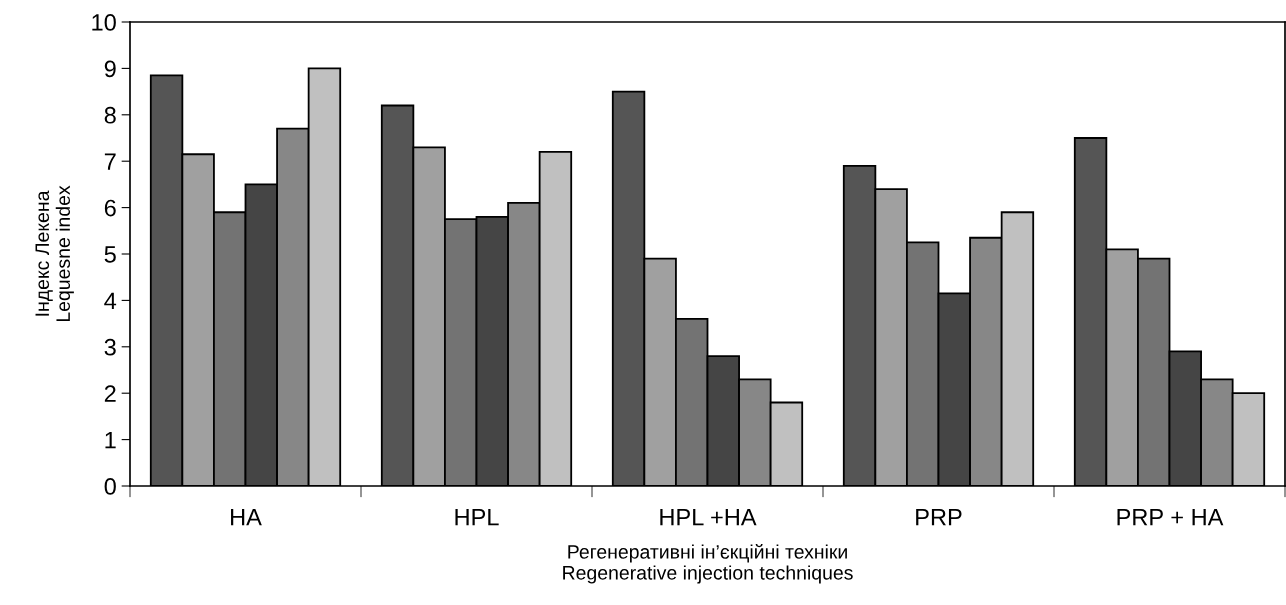 The image size is (1286, 605). Describe the element at coordinates (110, 440) in the screenshot. I see `y-tick-label: 1` at that location.